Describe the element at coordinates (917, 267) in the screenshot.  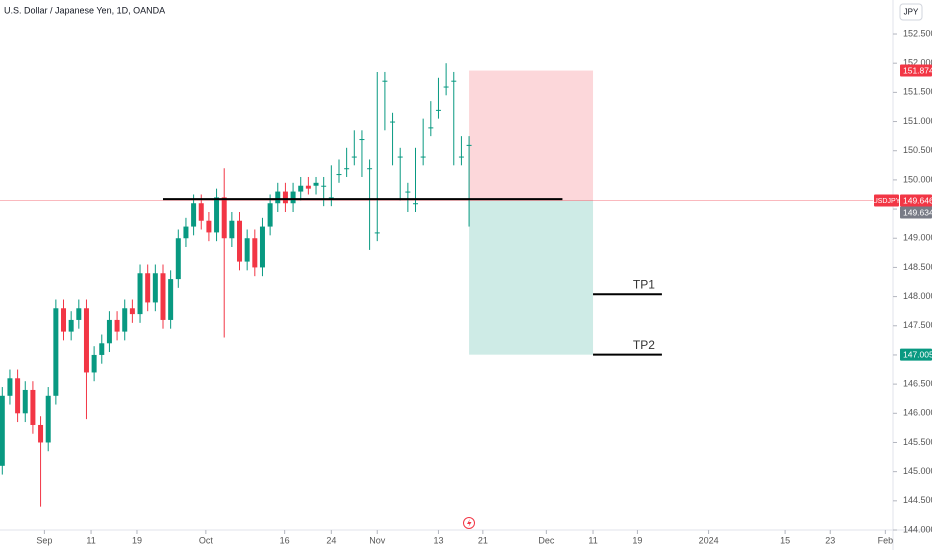
I see `y-tick-label: 148.500` at that location.